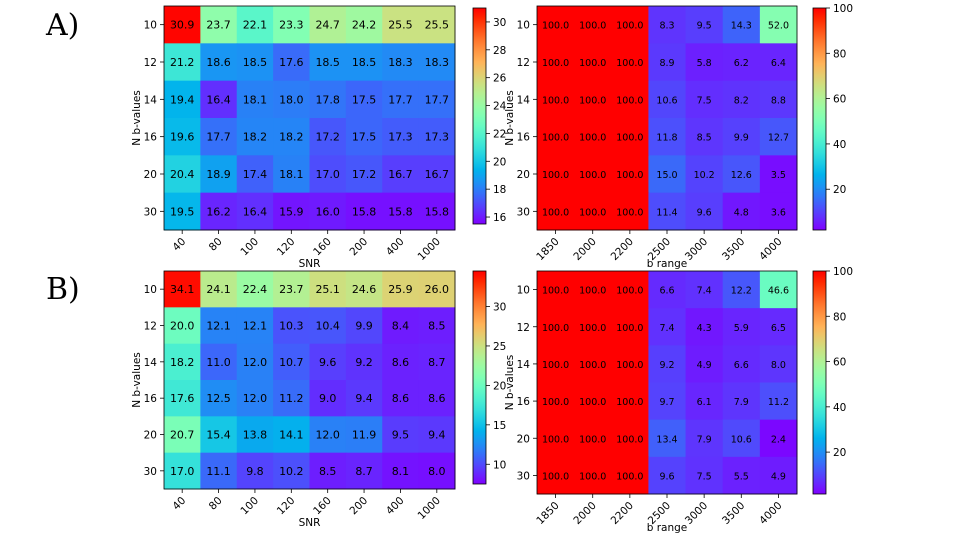  I want to click on colorbar-tick-label: 18, so click(499, 190).